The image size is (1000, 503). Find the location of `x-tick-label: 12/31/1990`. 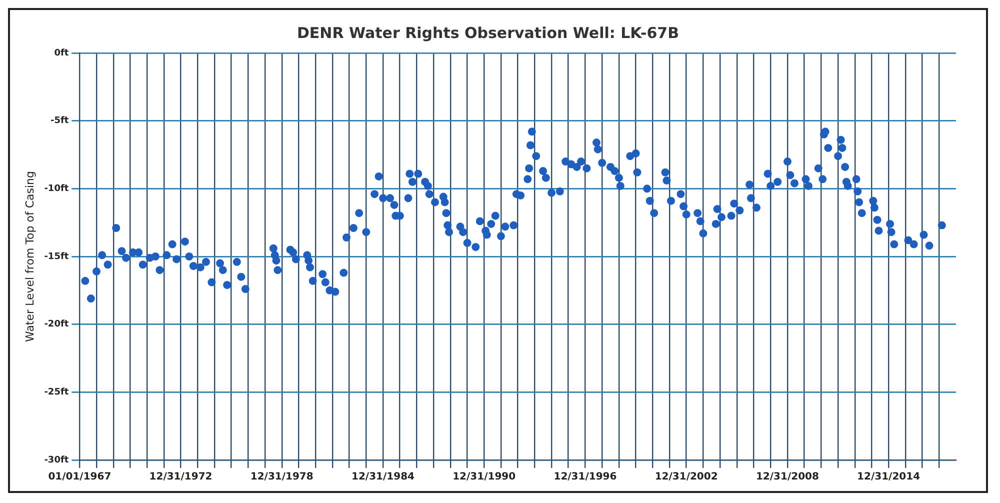

x-tick-label: 12/31/1990 is located at coordinates (484, 477).